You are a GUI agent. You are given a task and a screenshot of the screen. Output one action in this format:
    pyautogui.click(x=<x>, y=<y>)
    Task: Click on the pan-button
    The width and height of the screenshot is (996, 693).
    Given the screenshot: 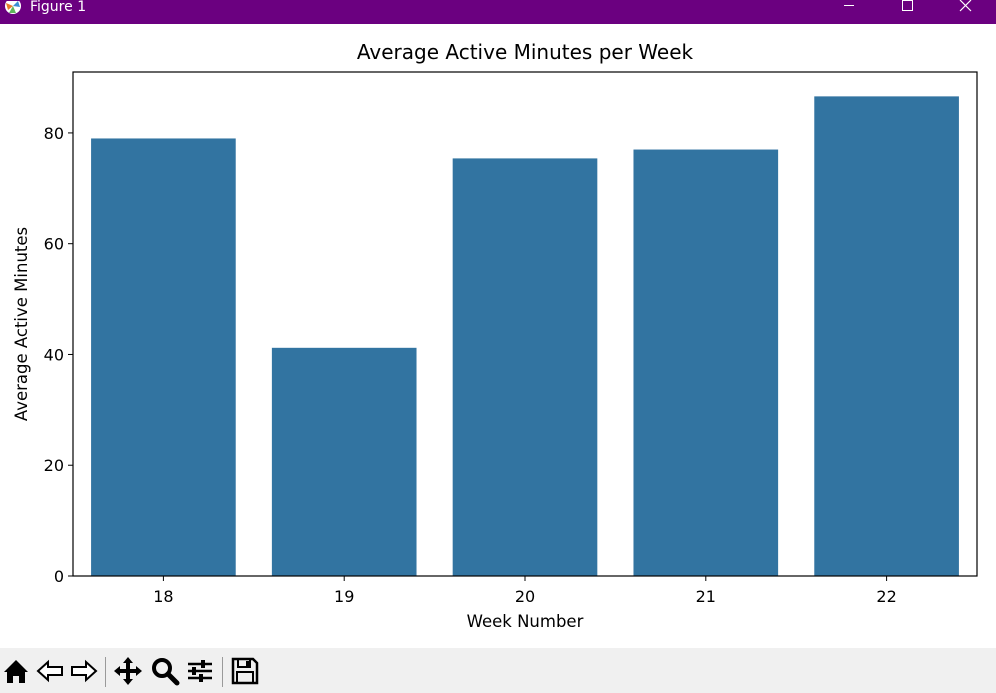 What is the action you would take?
    pyautogui.click(x=128, y=671)
    